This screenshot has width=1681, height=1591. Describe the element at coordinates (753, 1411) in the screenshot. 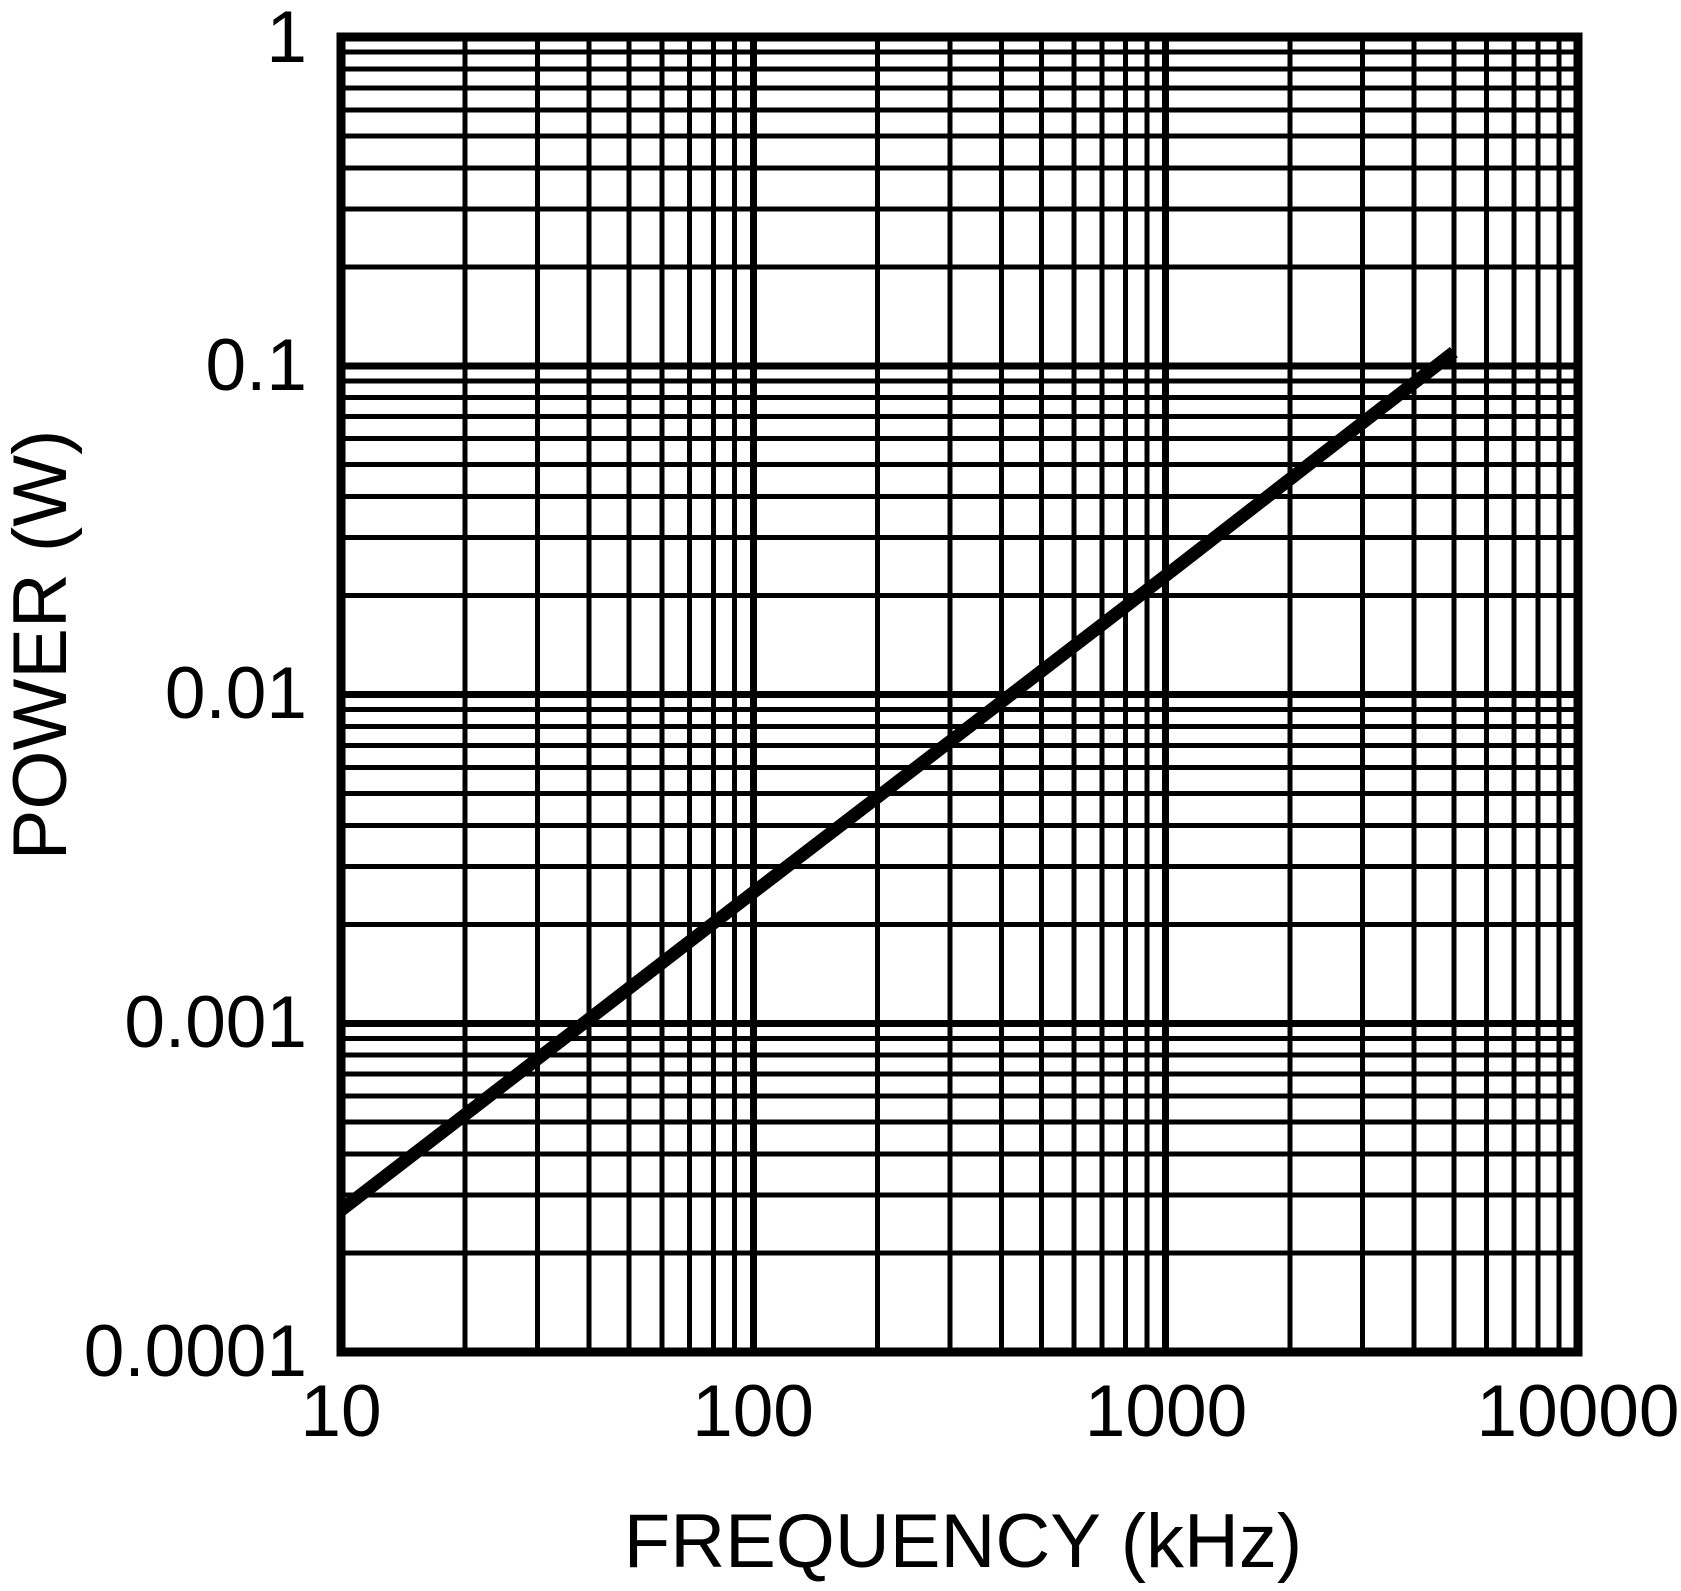

I see `x-tick-label-100: 100` at that location.